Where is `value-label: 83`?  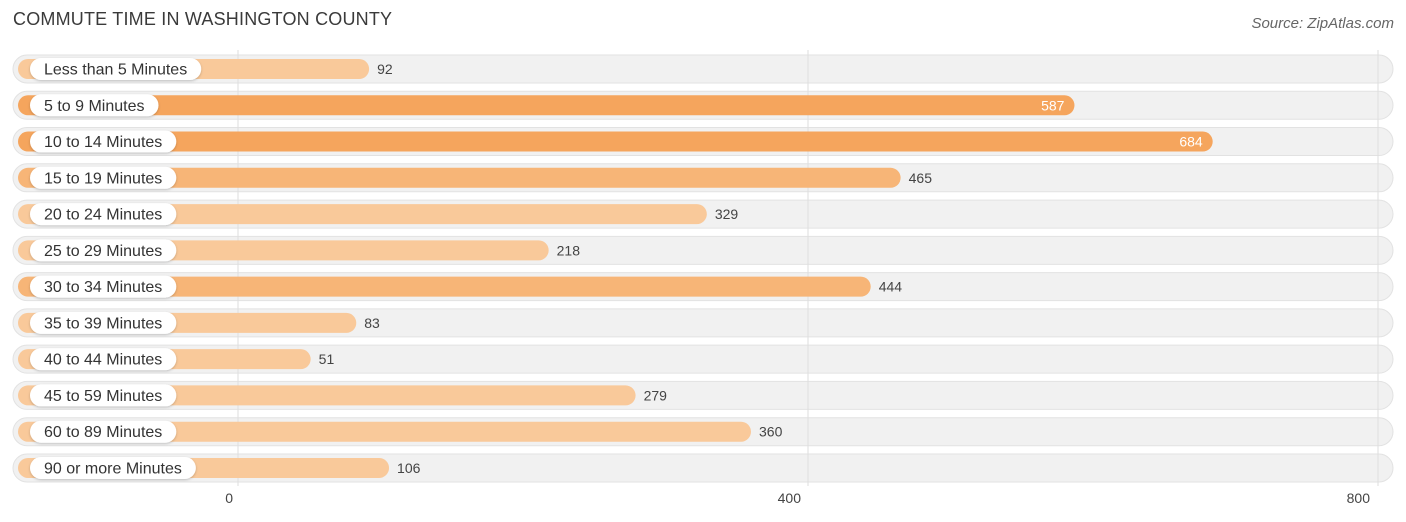 value-label: 83 is located at coordinates (372, 323).